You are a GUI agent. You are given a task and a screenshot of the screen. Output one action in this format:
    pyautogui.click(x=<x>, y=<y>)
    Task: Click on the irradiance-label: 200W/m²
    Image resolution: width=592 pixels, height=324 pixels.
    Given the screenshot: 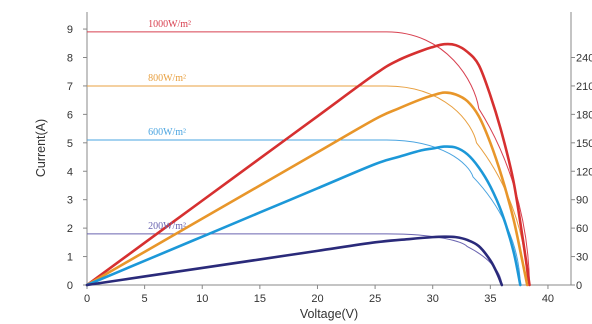 What is the action you would take?
    pyautogui.click(x=167, y=226)
    